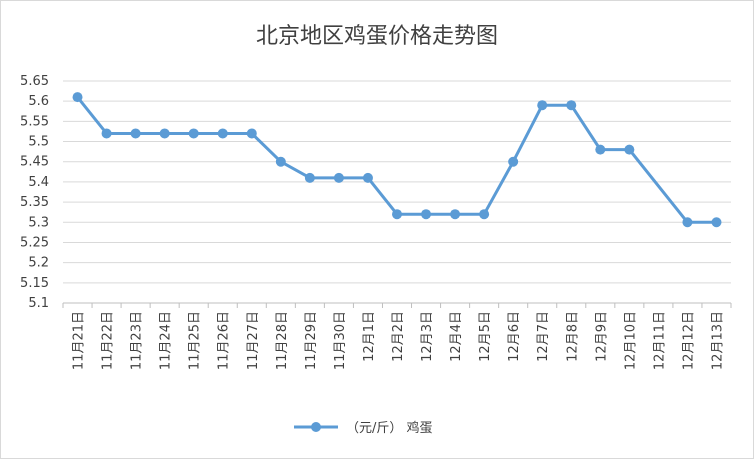 The width and height of the screenshot is (754, 459). What do you see at coordinates (456, 336) in the screenshot?
I see `x-tick-label: 12月4日` at bounding box center [456, 336].